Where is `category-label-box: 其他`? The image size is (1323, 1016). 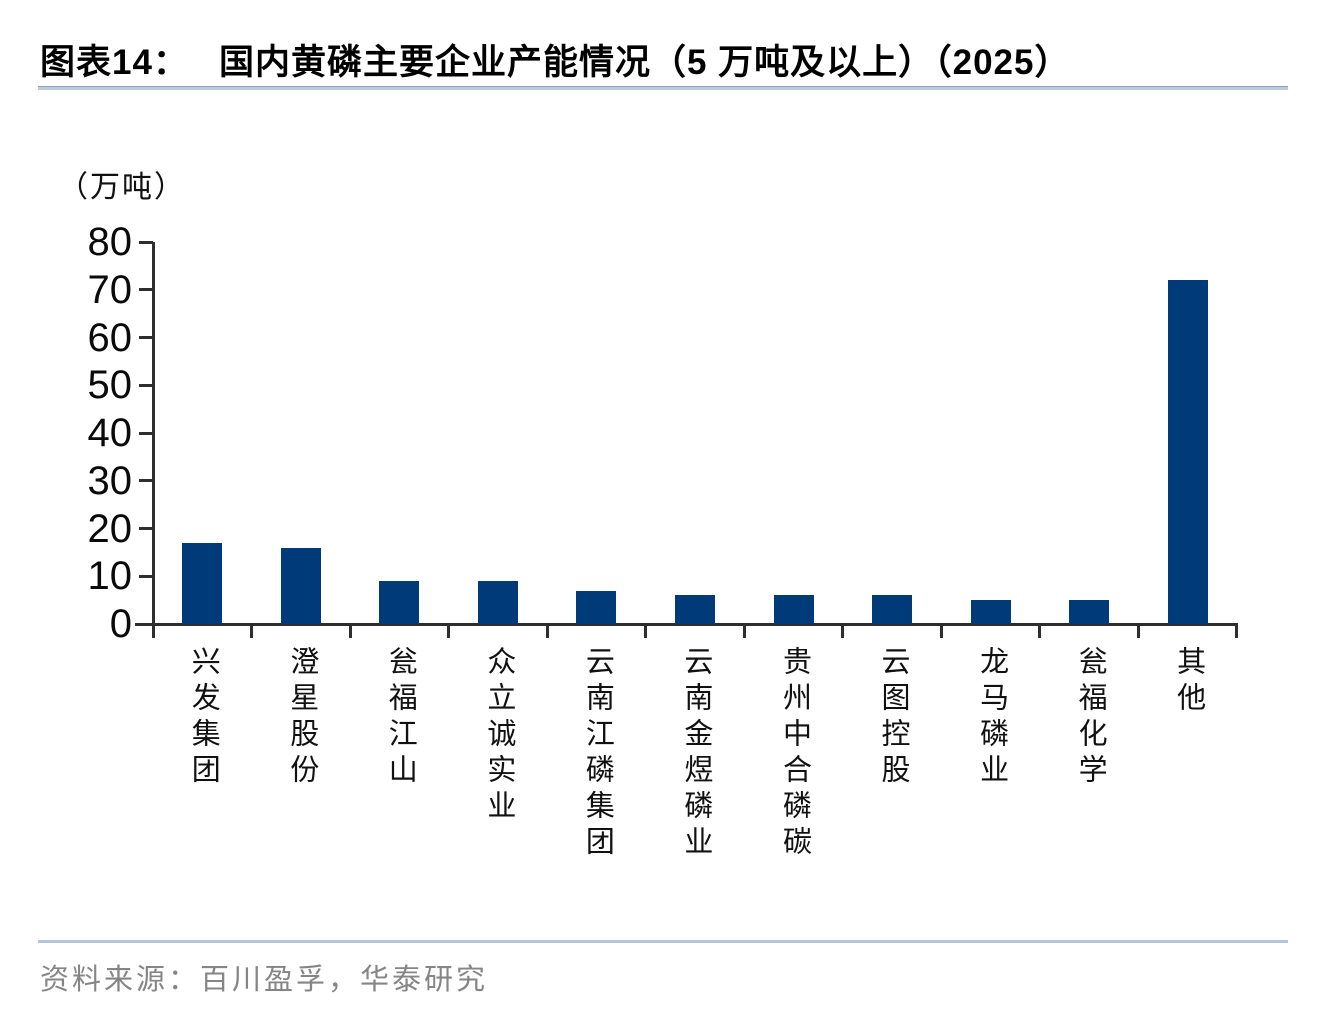 category-label-box: 其他 is located at coordinates (1187, 796).